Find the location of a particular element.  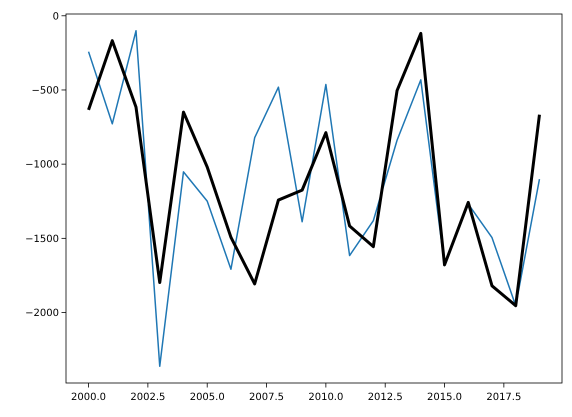

x-tick-label: 2002.5 is located at coordinates (148, 397).